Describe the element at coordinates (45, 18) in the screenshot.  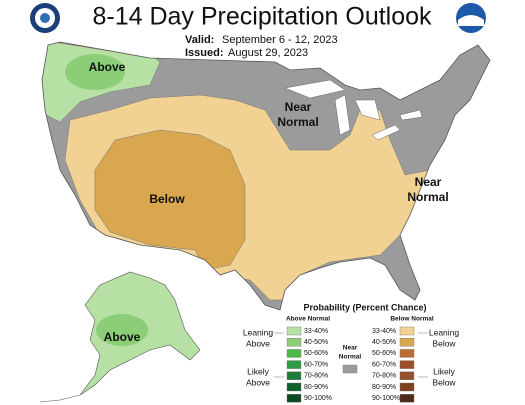
I see `doc-logo` at that location.